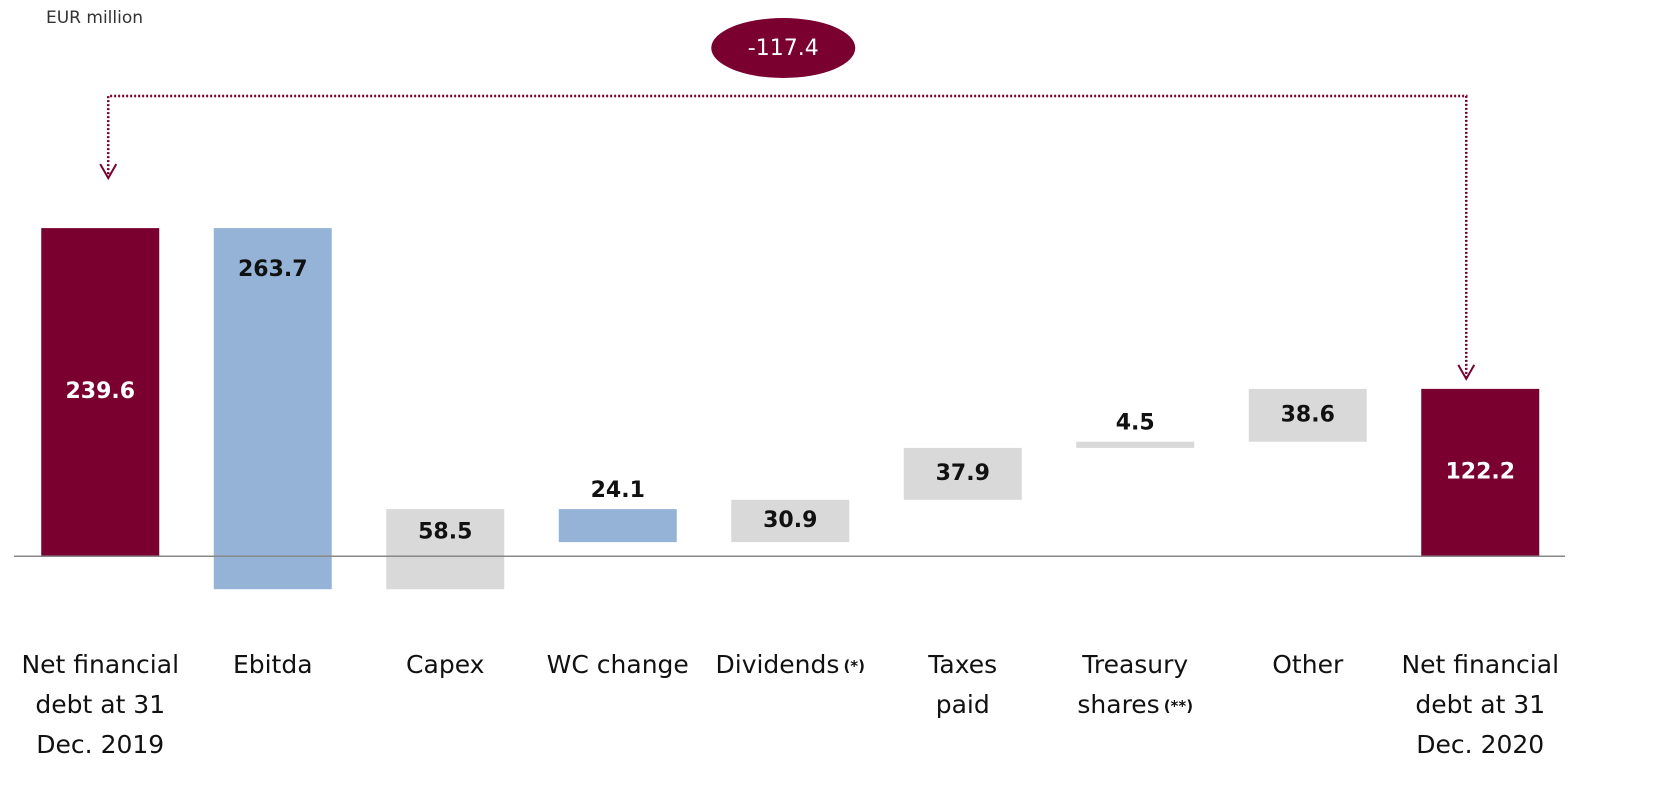  I want to click on category-line: Treasury, so click(1134, 664).